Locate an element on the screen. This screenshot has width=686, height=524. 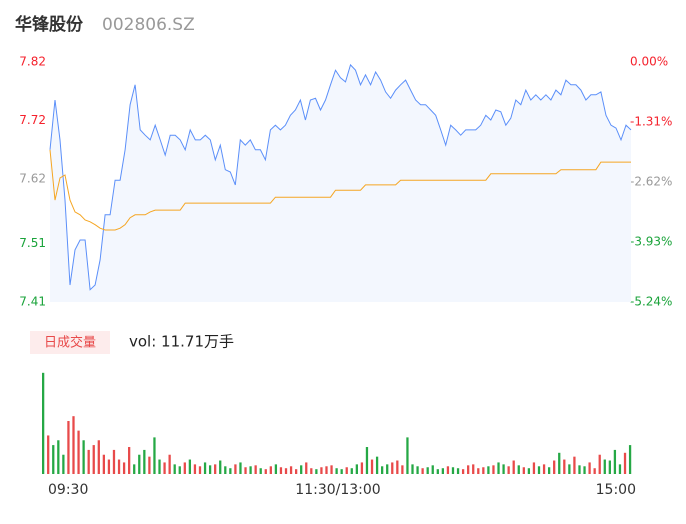
volume-summary: vol: 11.71万手 is located at coordinates (181, 342).